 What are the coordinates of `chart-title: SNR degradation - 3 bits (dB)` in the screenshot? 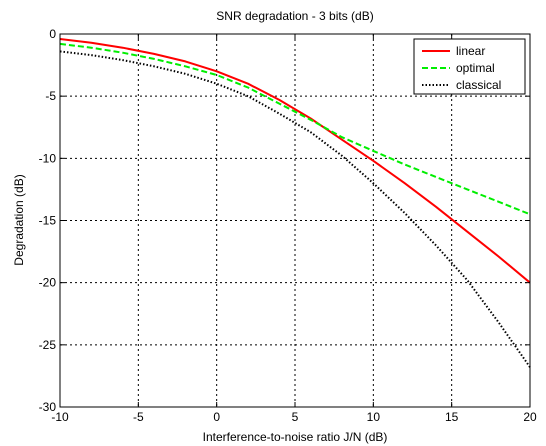 It's located at (294, 16).